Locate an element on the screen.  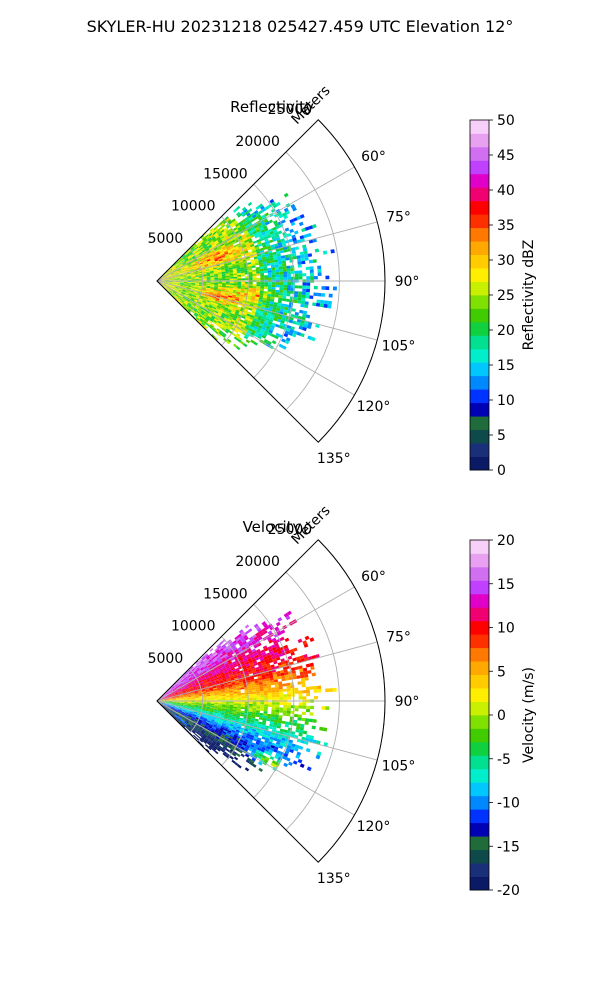
range-tick-label: 20000 is located at coordinates (257, 562).